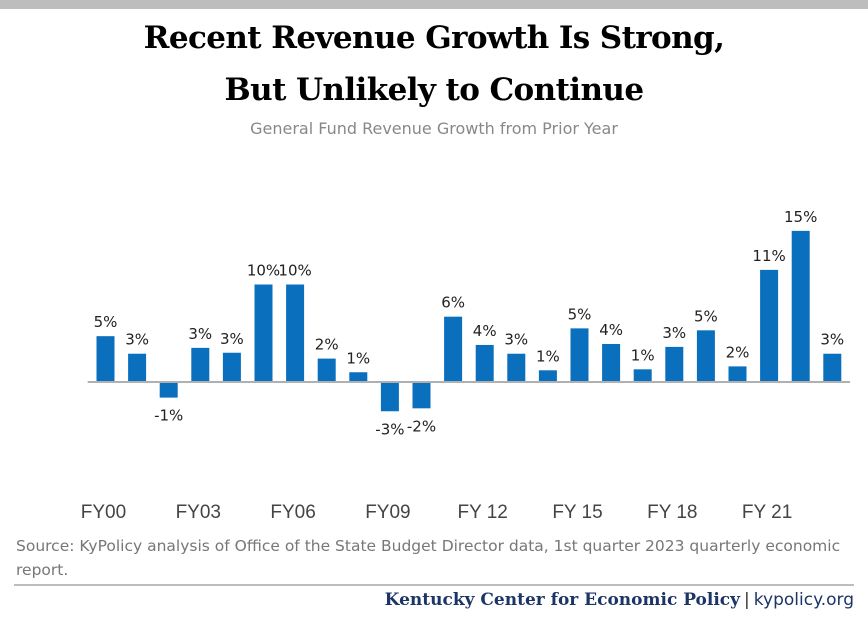  I want to click on x-tick-label-7: FY 18, so click(672, 512).